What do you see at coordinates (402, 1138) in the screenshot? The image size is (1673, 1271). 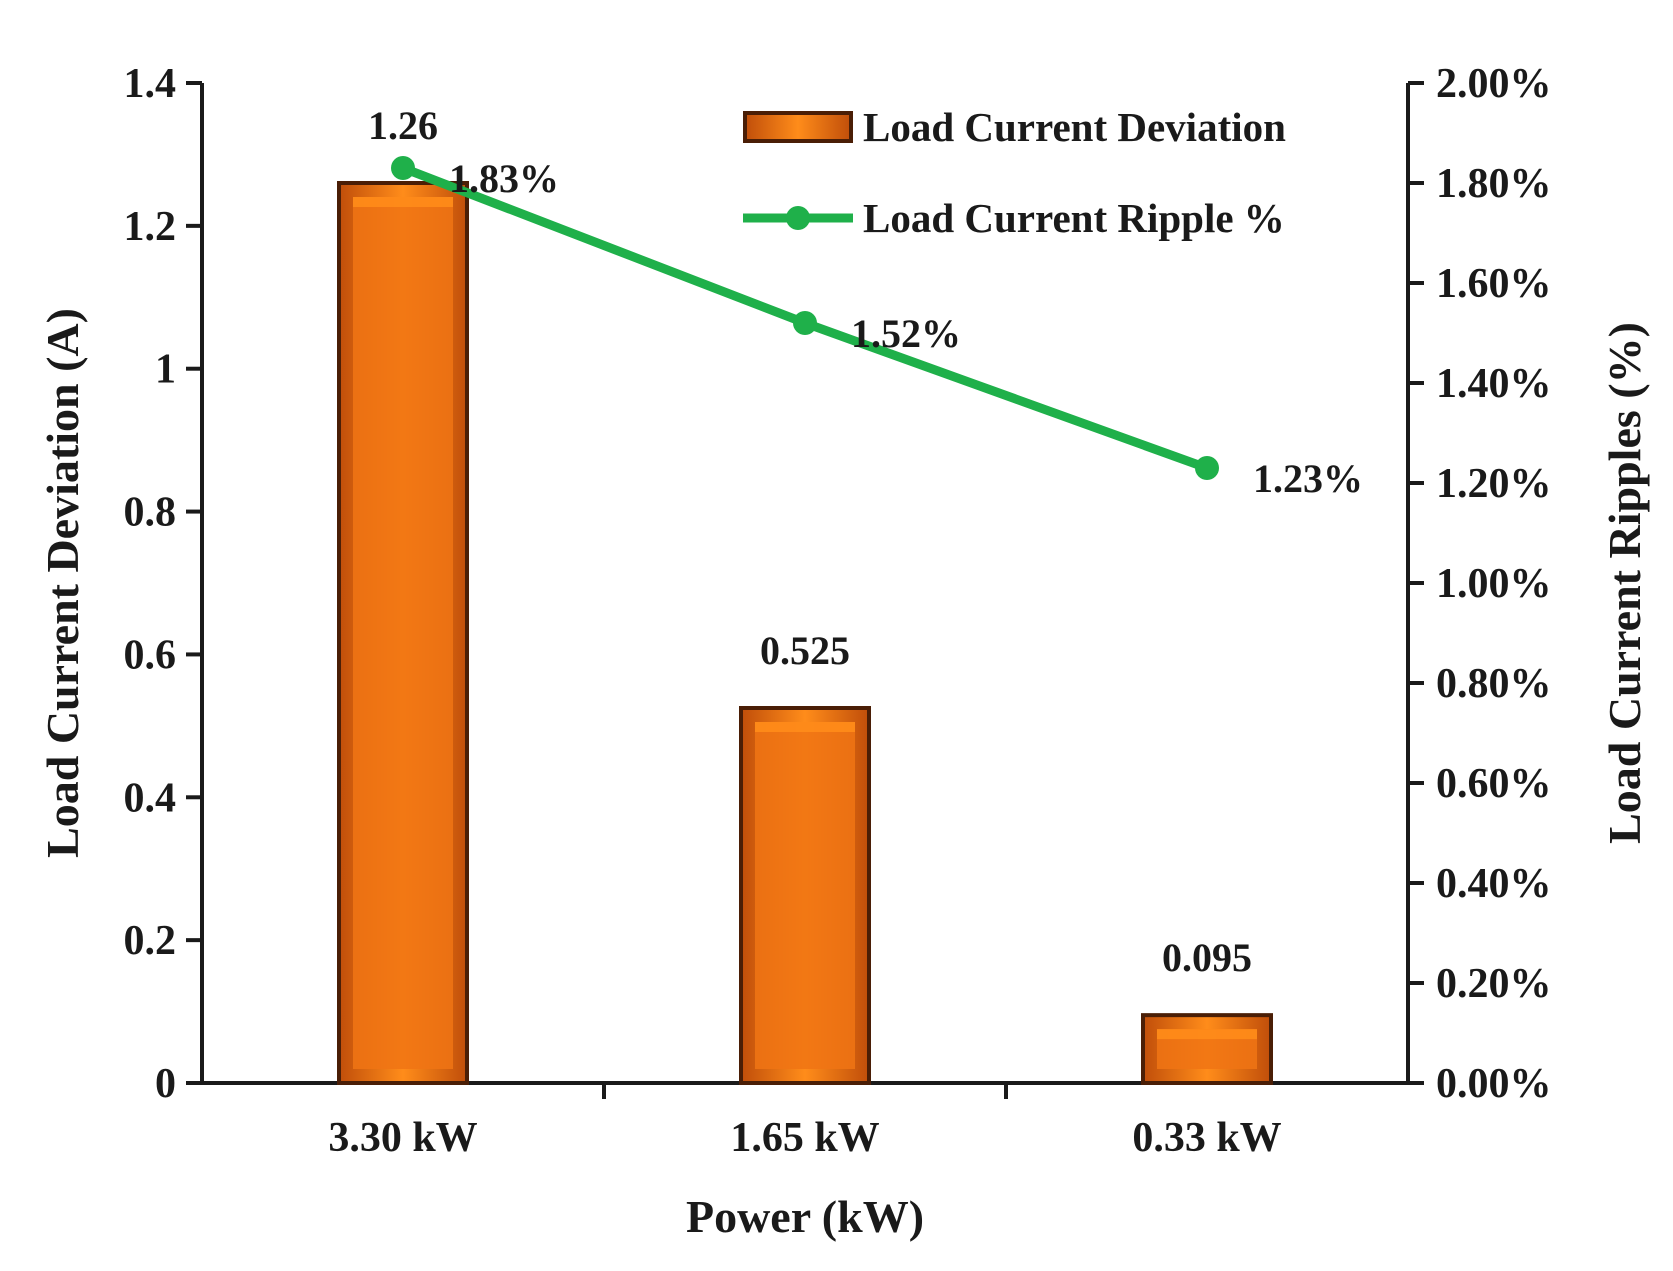 I see `x-tick-label: 3.30 kW` at bounding box center [402, 1138].